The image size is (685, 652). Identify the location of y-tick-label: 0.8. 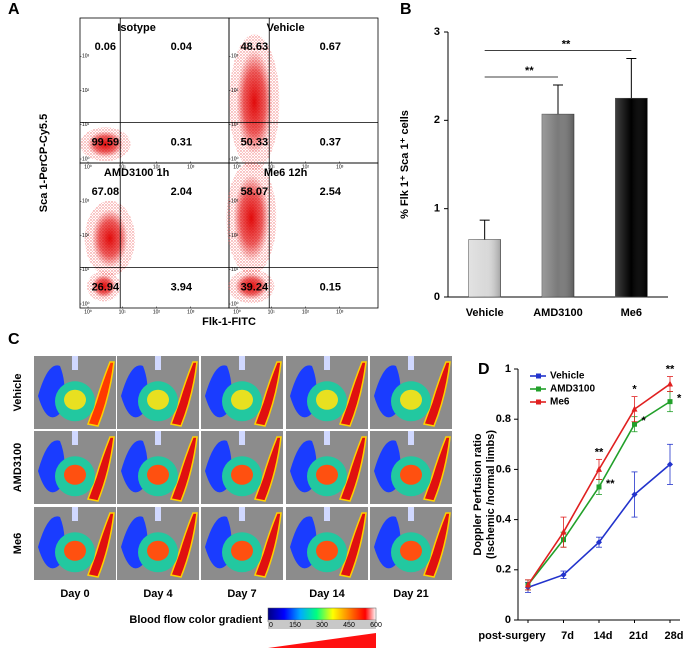
(503, 419).